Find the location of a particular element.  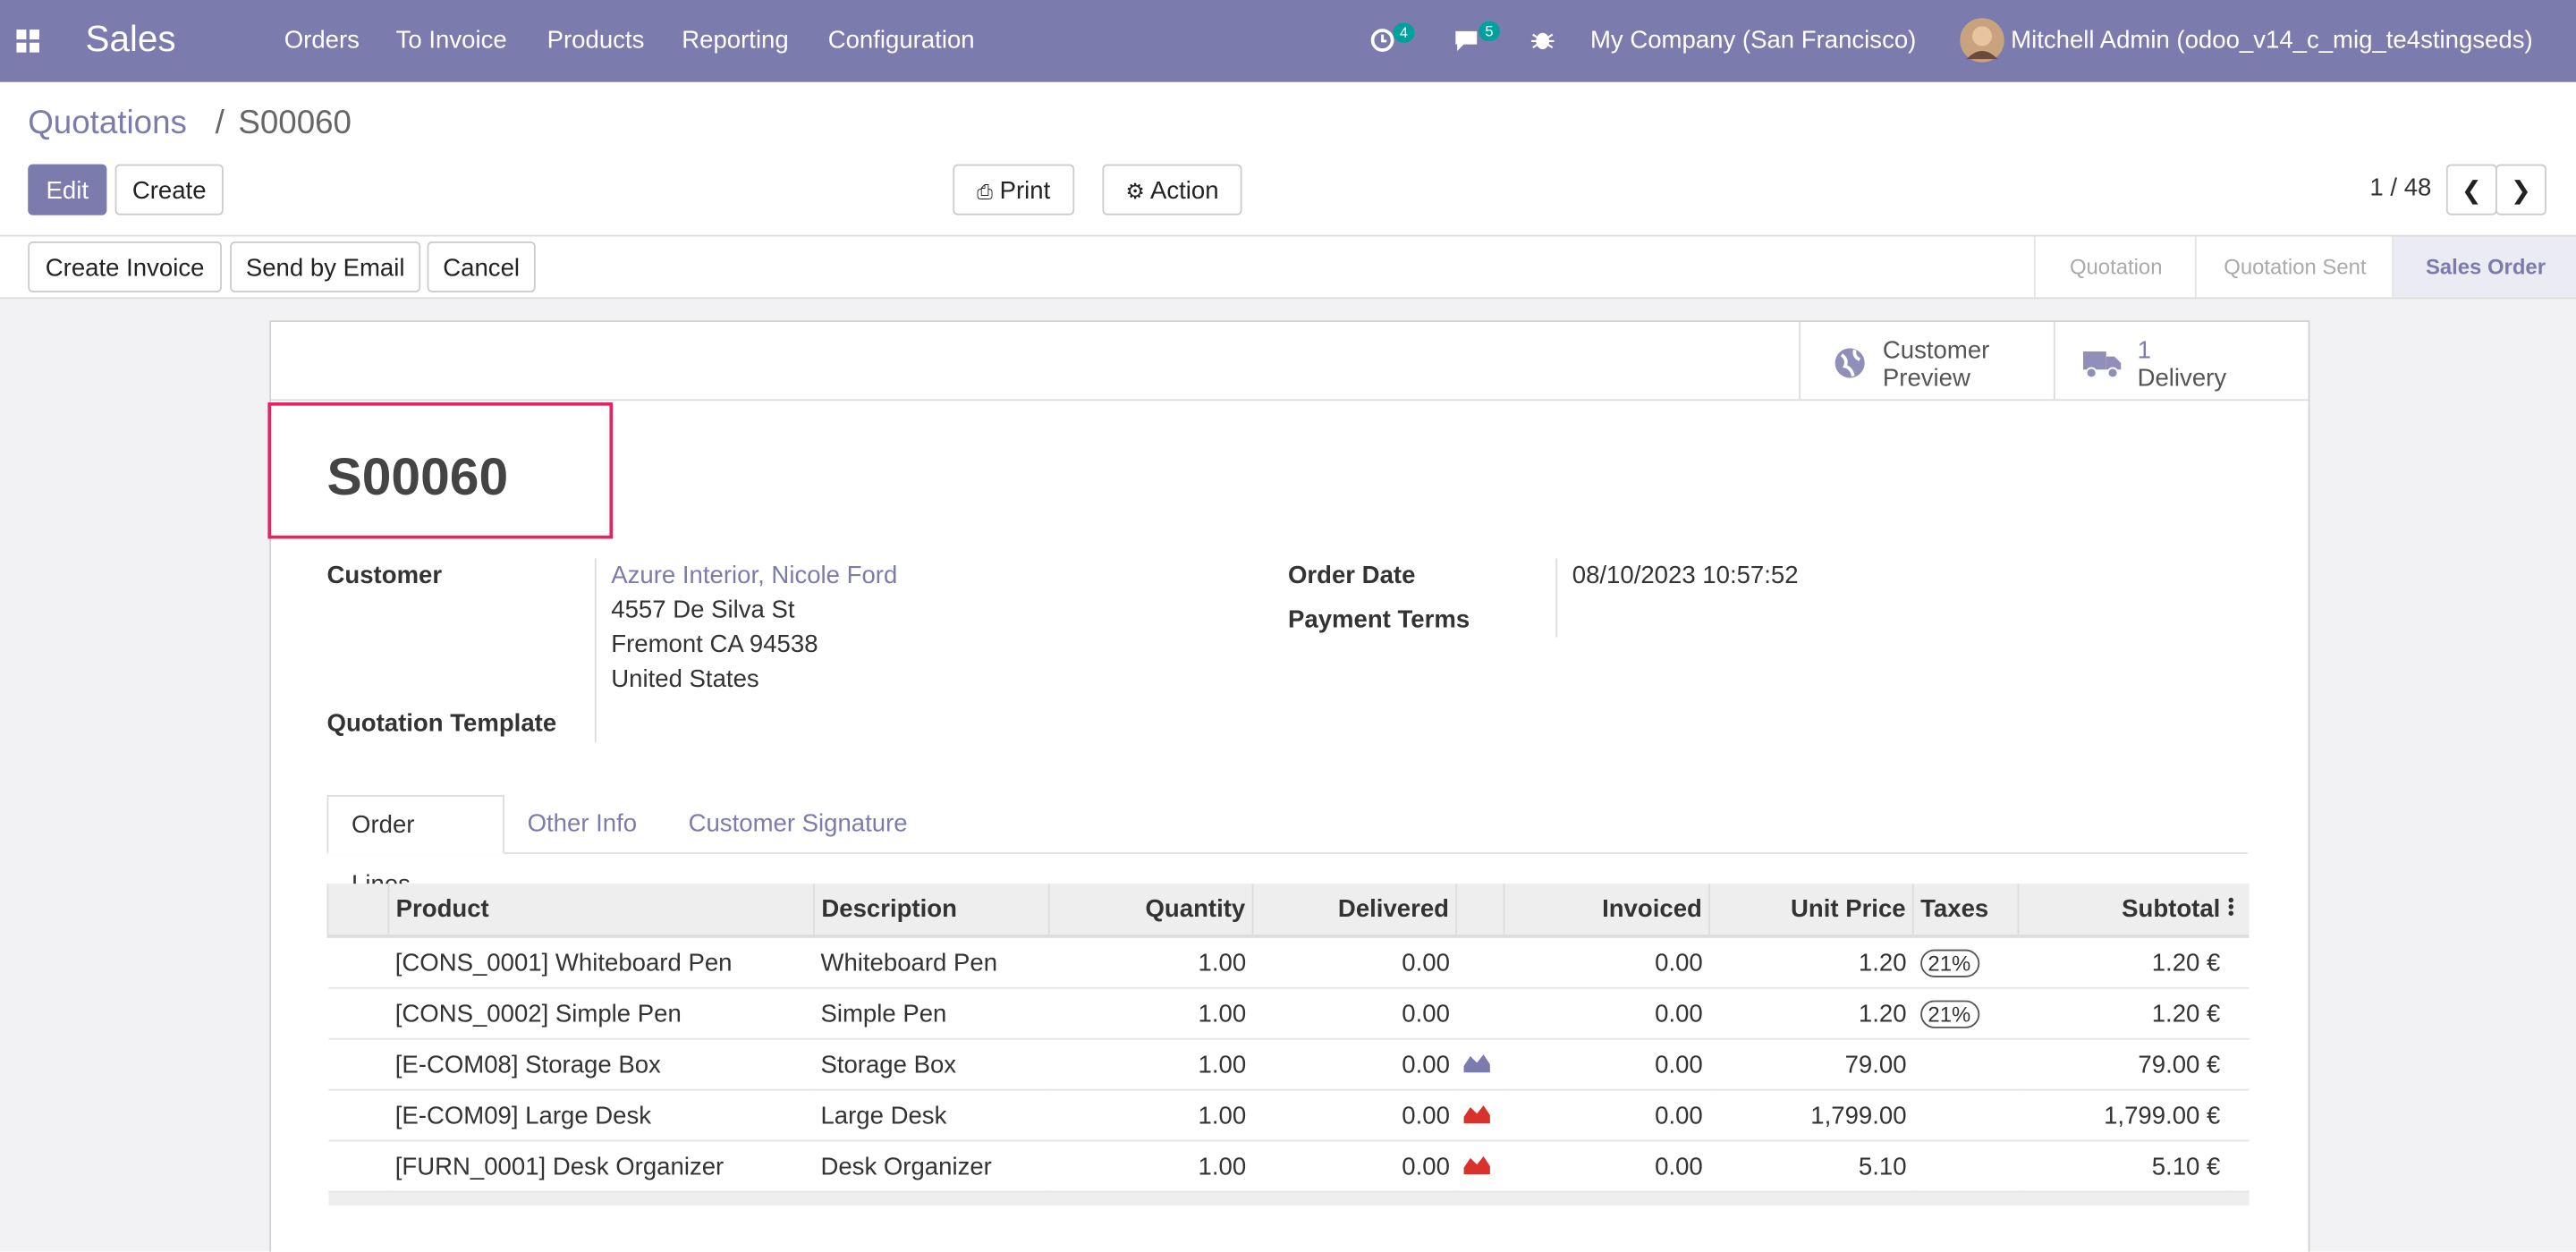

messages-icon is located at coordinates (1468, 40).